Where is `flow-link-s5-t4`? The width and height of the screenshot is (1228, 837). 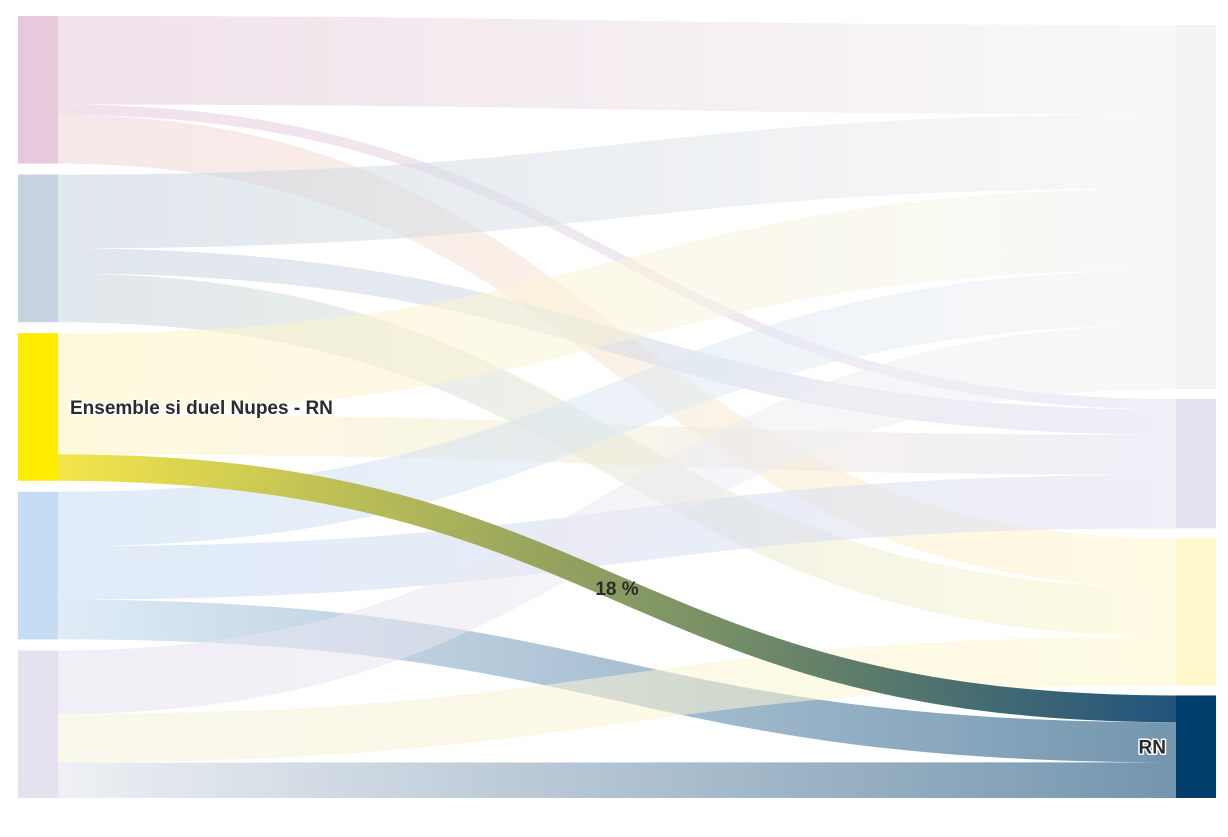 flow-link-s5-t4 is located at coordinates (617, 780).